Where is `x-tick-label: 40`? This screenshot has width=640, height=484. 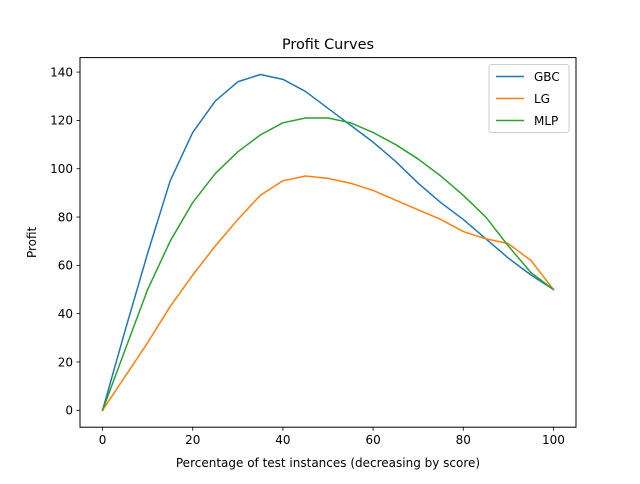
x-tick-label: 40 is located at coordinates (282, 440).